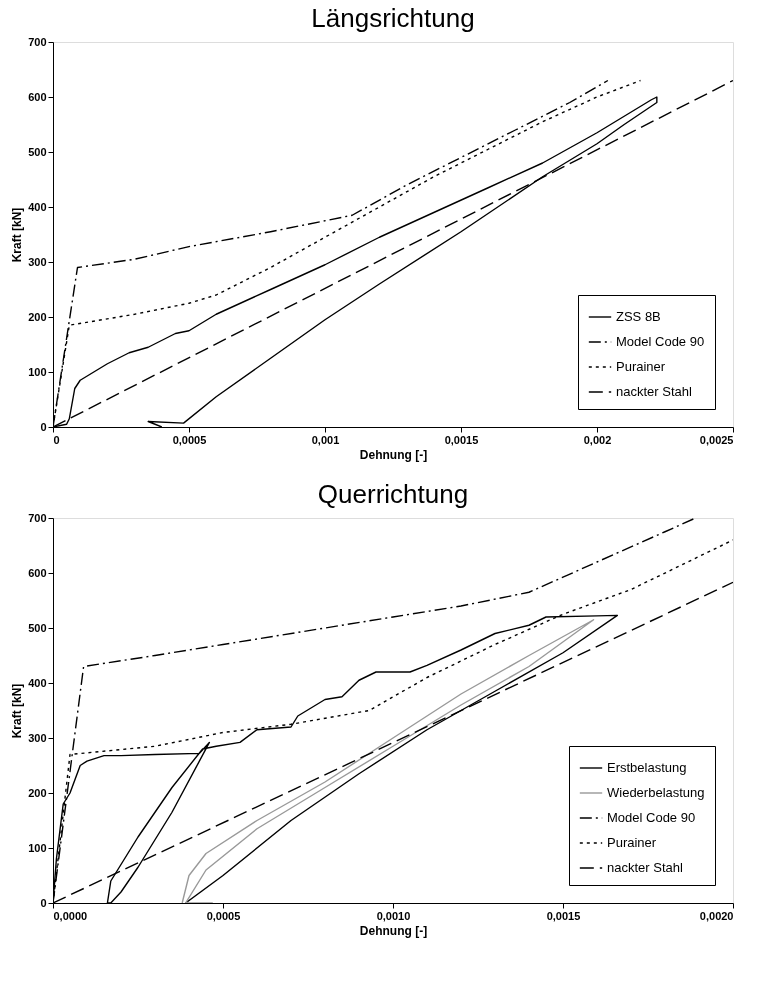 The image size is (775, 1008). I want to click on x-tick-label: 0, so click(56, 439).